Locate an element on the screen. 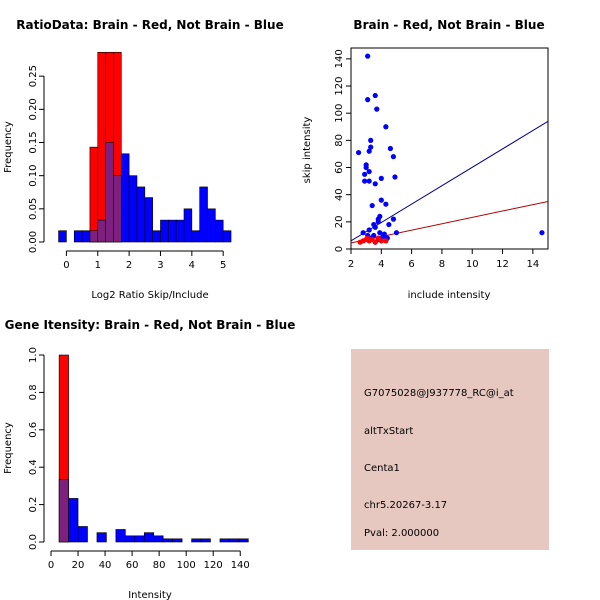 This screenshot has width=600, height=600. scatter-y-tick-label: 40 is located at coordinates (339, 194).